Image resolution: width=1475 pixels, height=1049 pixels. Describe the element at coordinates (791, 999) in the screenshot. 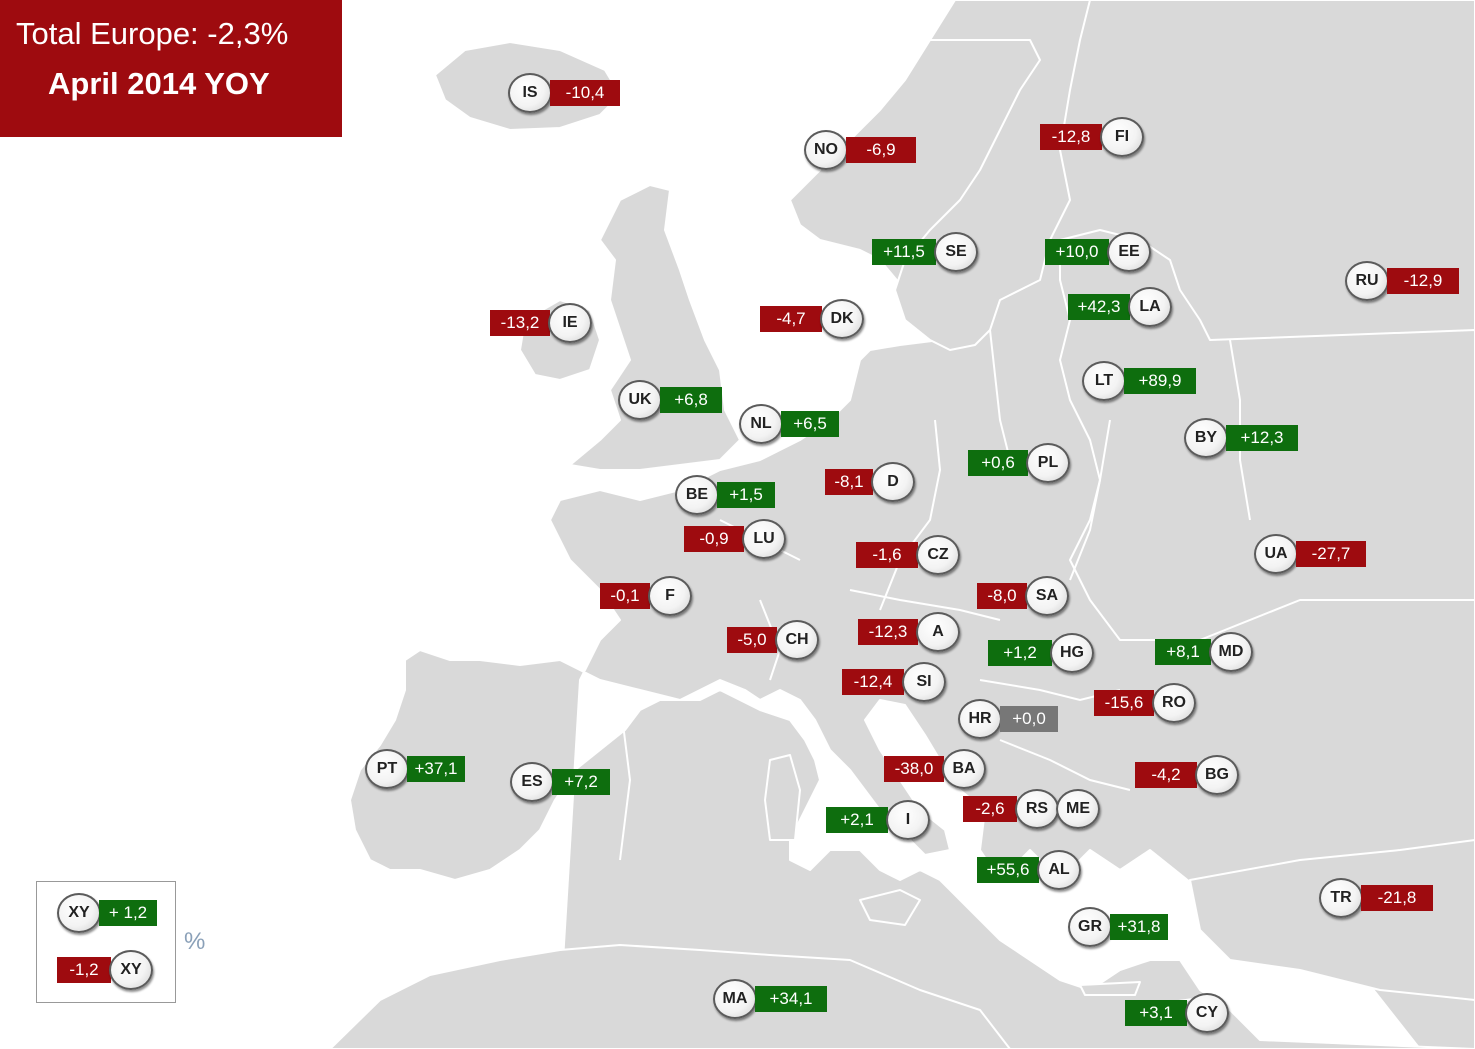

I see `value-bar-ma: +34,1` at that location.